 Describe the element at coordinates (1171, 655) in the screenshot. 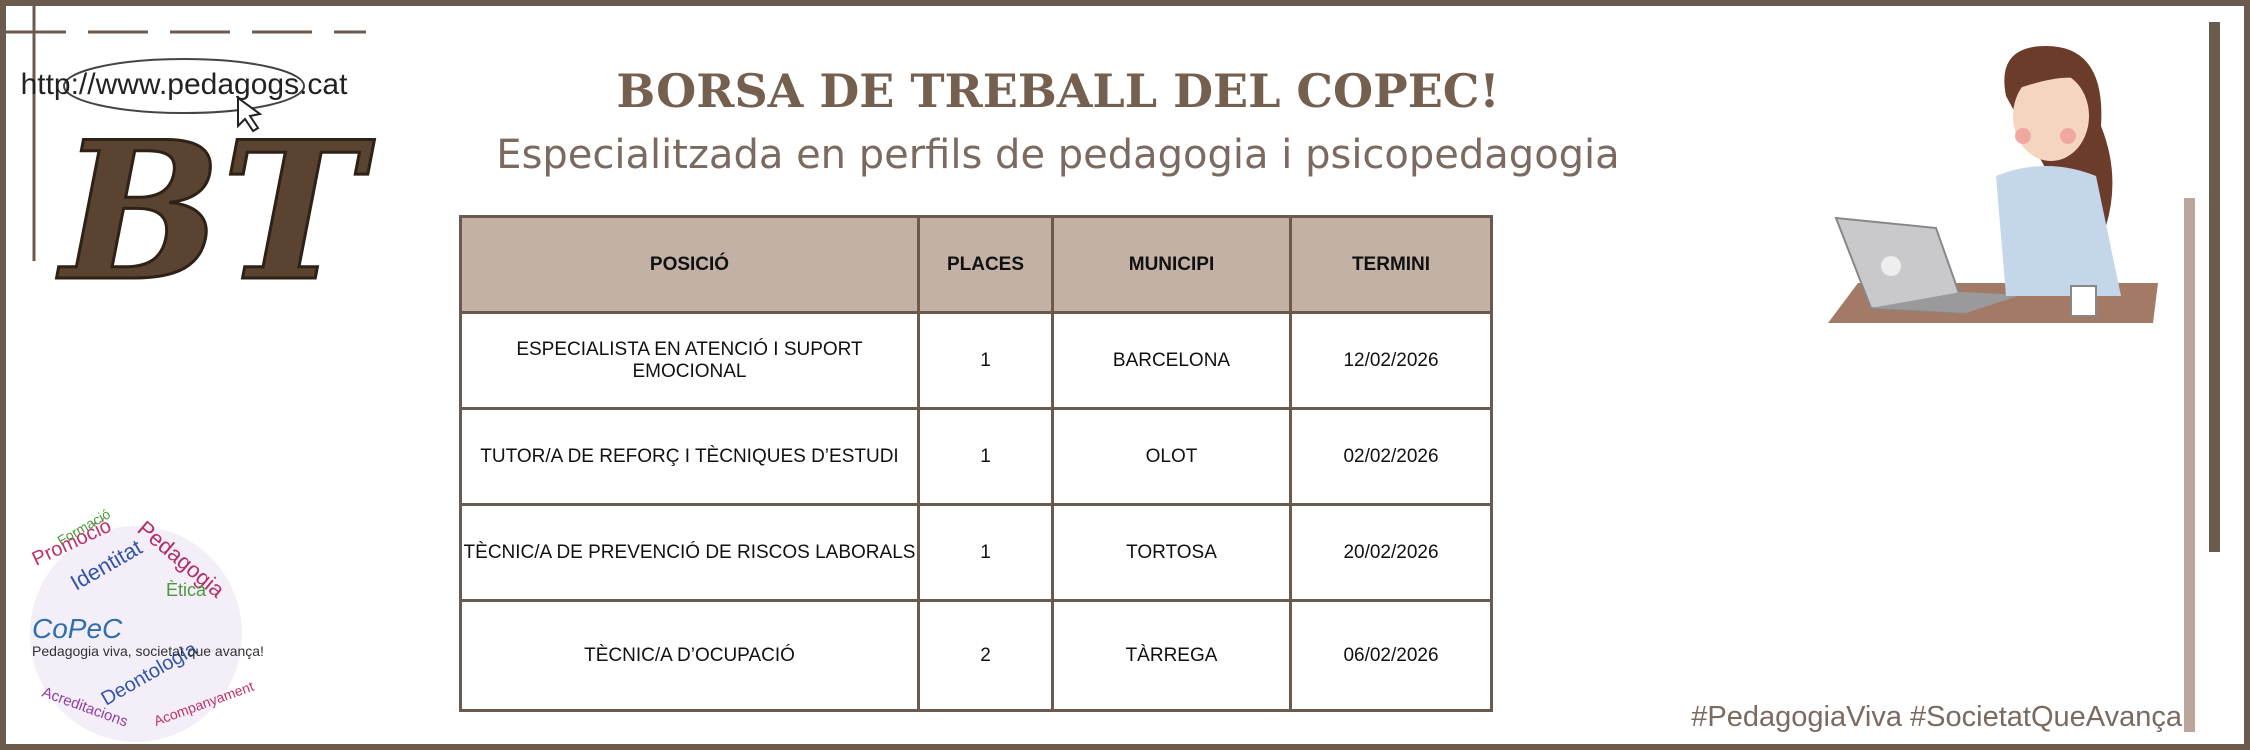

I see `cell: TÀRREGA` at that location.